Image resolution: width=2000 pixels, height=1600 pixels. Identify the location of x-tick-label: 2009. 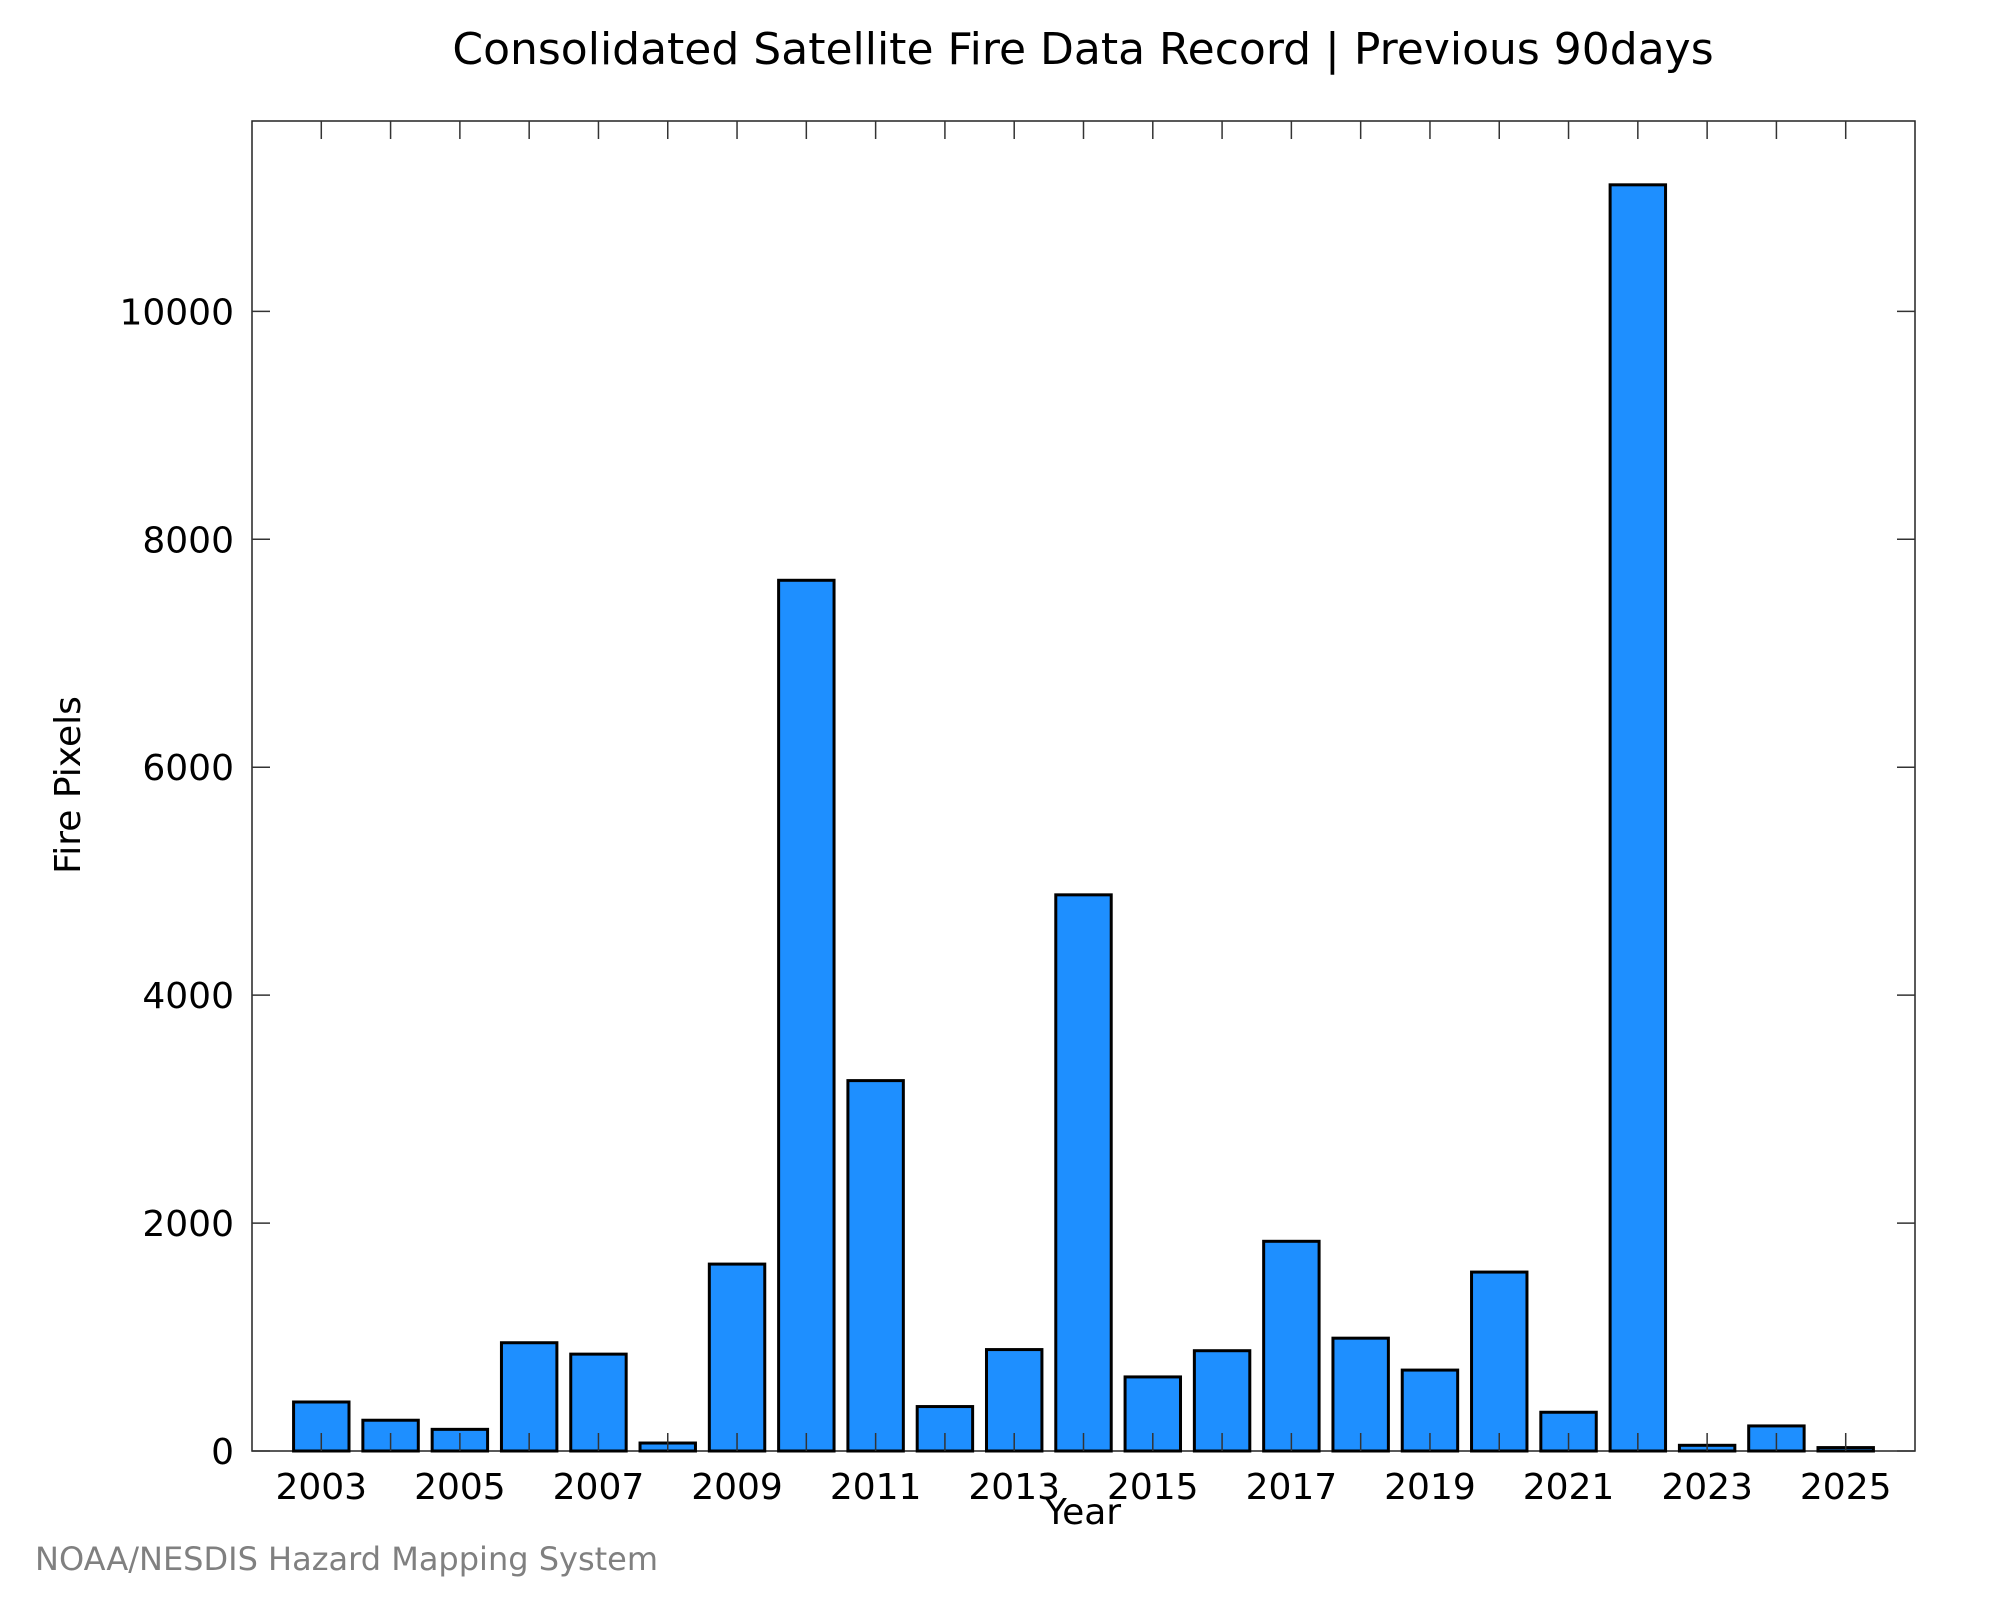
(737, 1487).